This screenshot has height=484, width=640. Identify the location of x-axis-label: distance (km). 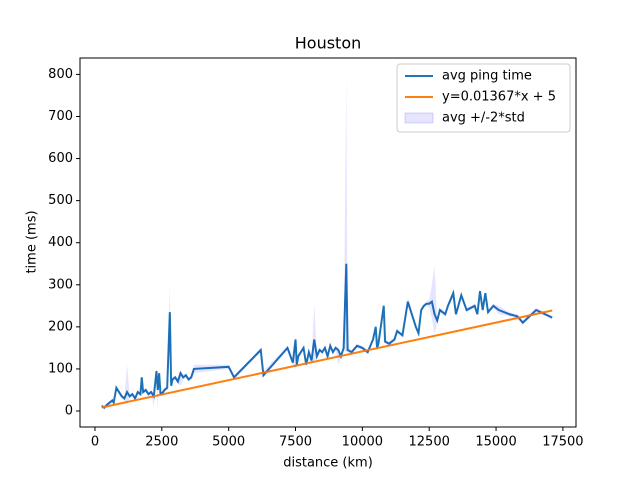
(328, 463).